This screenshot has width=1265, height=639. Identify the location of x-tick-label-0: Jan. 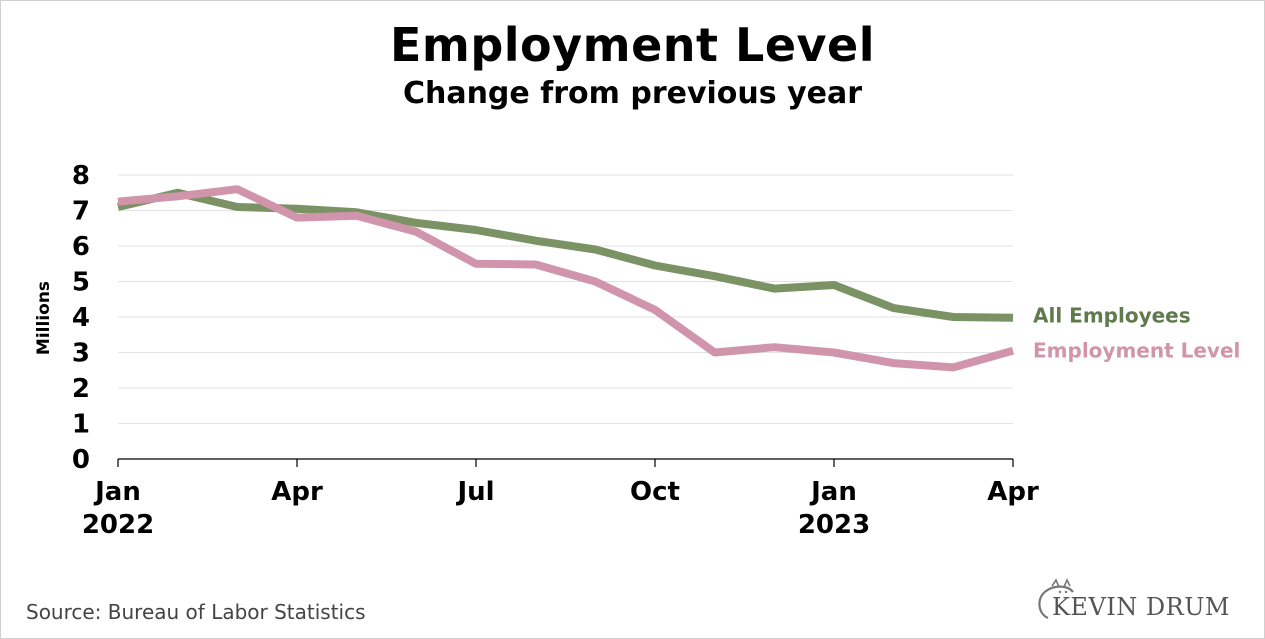
(117, 492).